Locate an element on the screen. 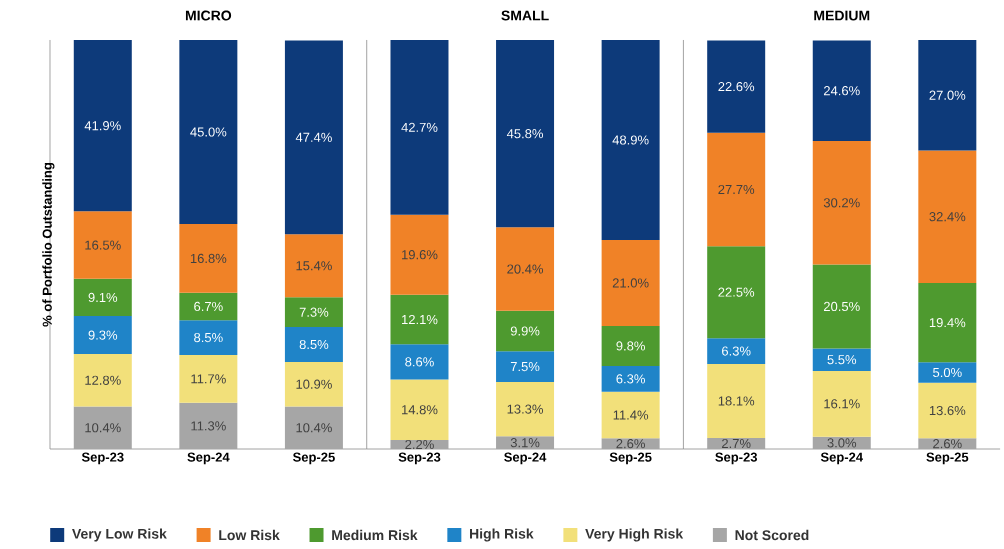  data-label: 11.7% is located at coordinates (208, 379).